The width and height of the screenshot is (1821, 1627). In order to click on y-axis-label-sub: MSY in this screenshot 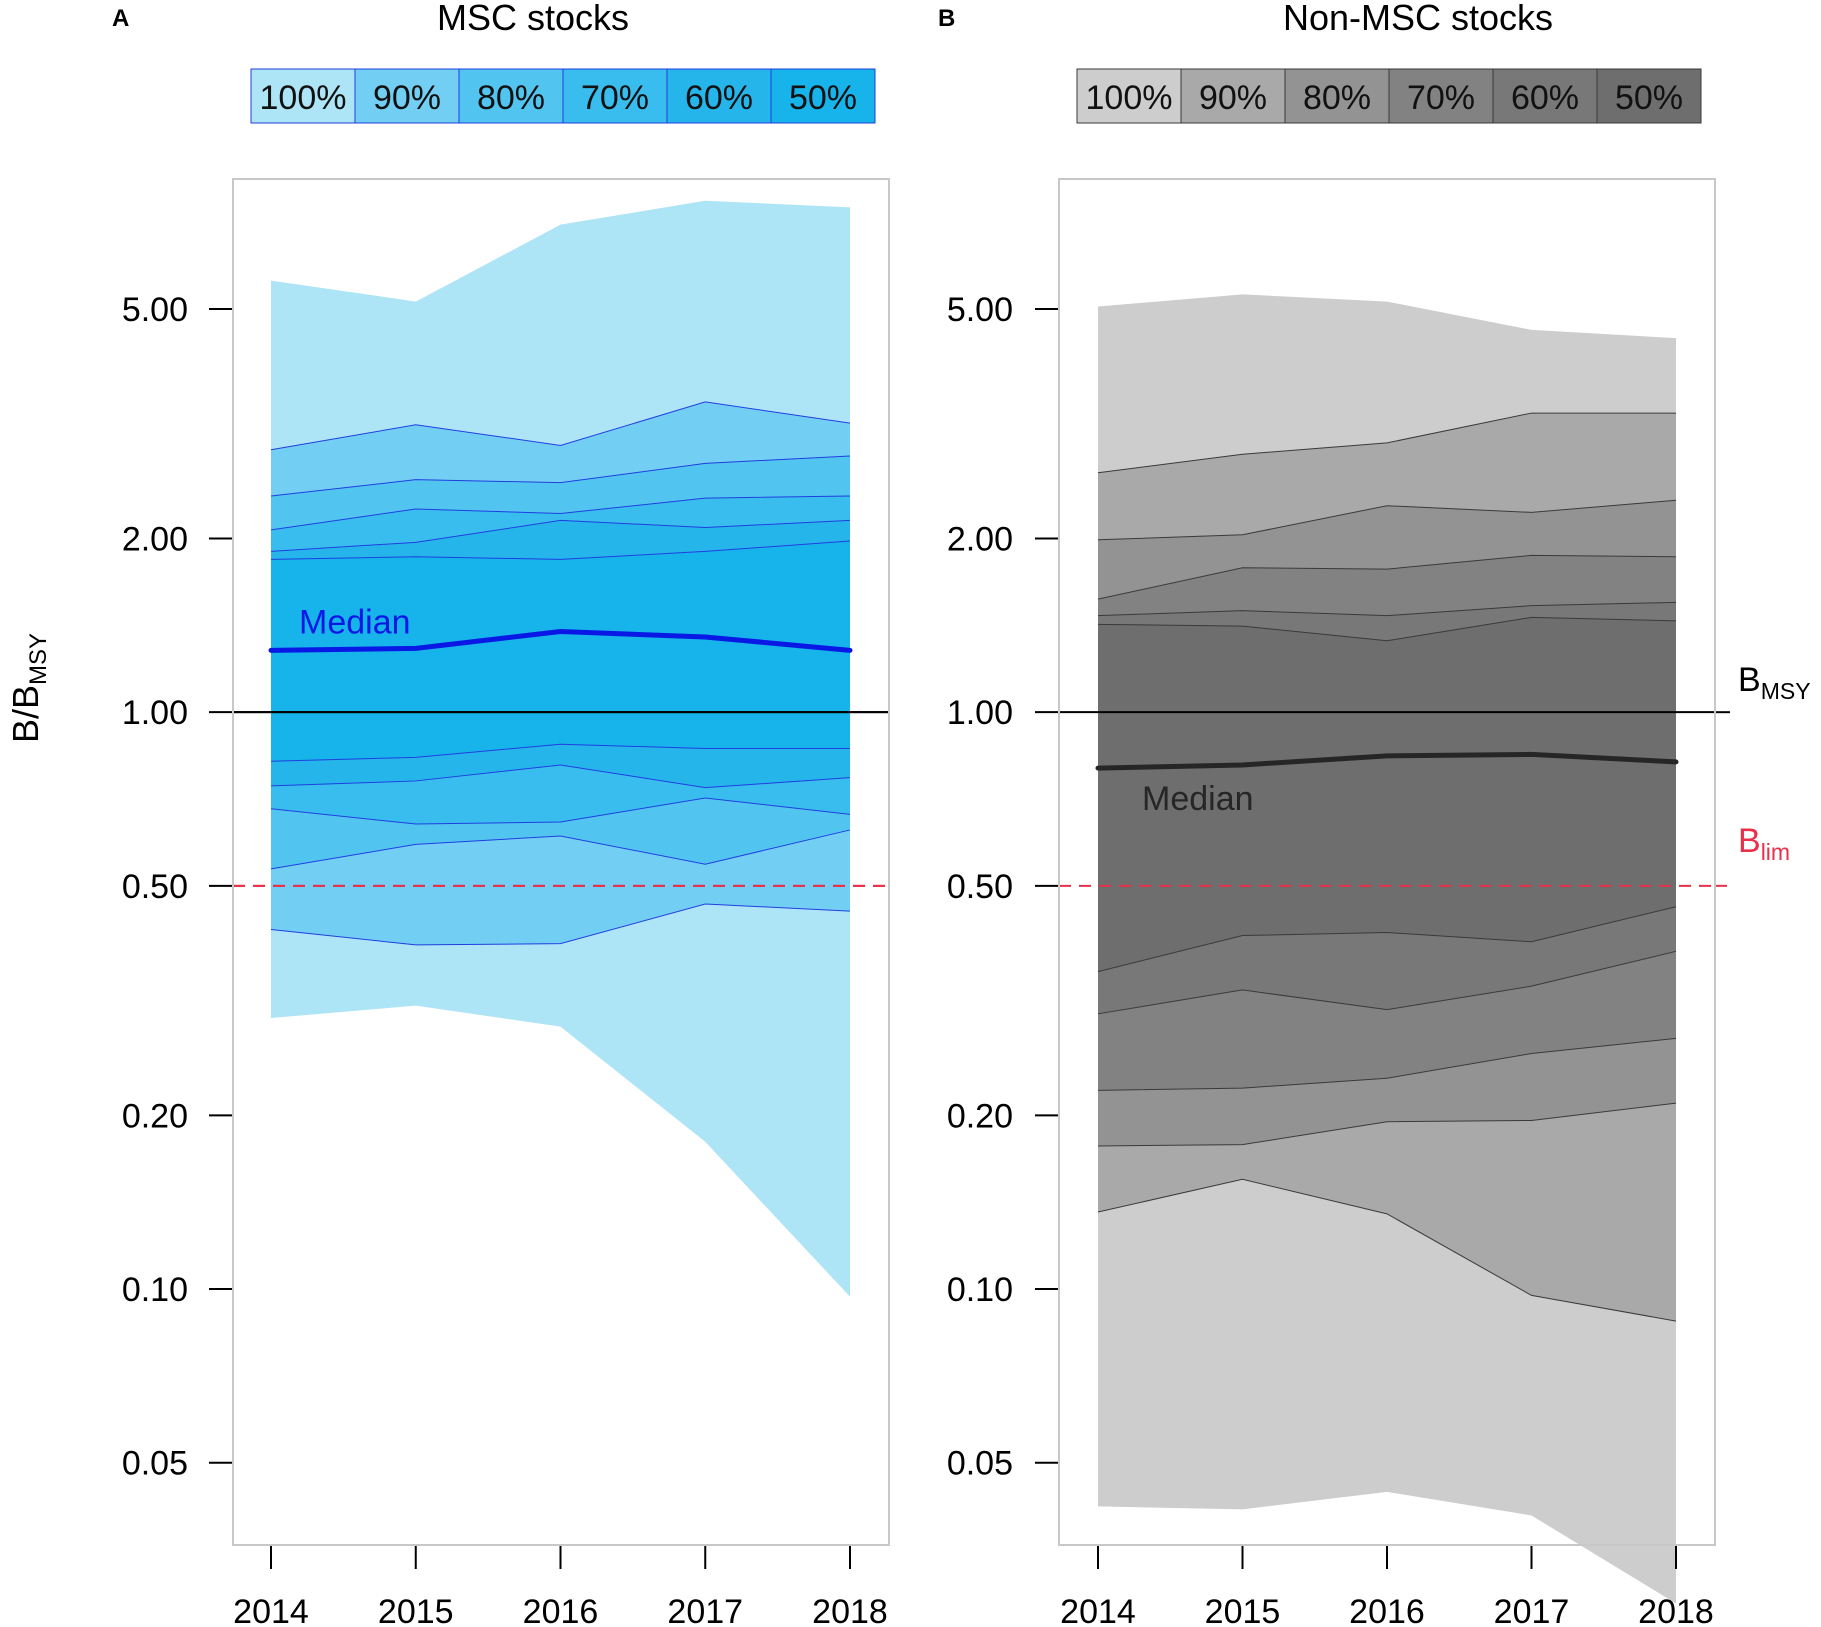, I will do `click(38, 659)`.